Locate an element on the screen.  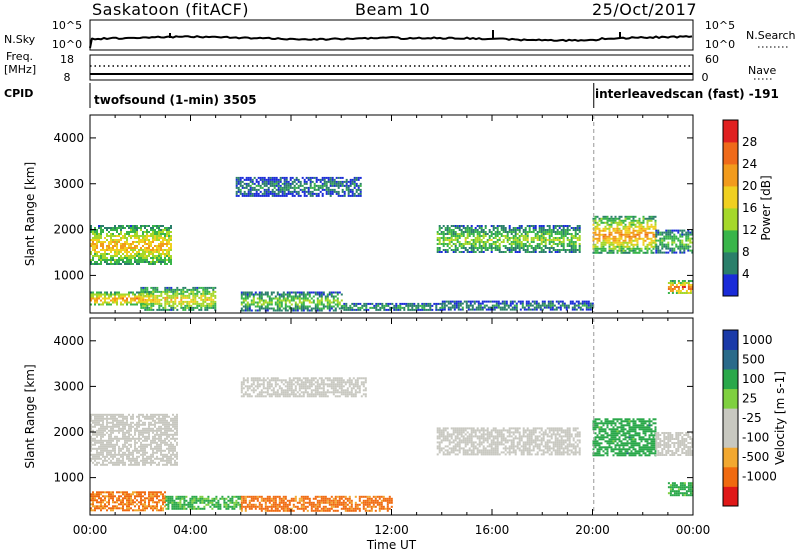
velocity-echo-region is located at coordinates (203, 502).